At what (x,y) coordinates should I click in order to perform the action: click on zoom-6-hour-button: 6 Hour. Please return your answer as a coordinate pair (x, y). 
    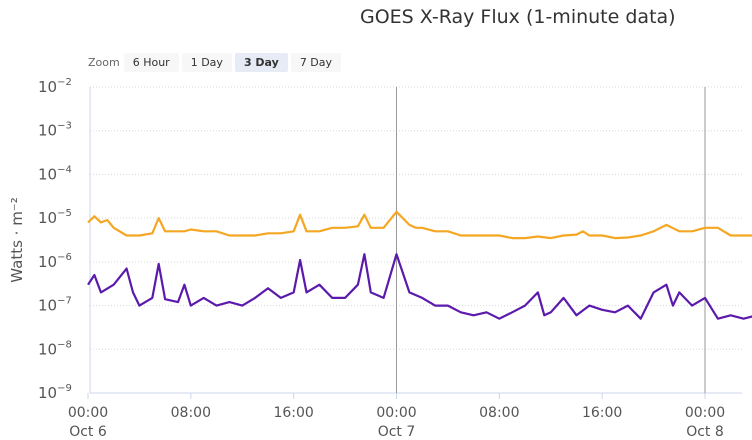
    Looking at the image, I should click on (151, 62).